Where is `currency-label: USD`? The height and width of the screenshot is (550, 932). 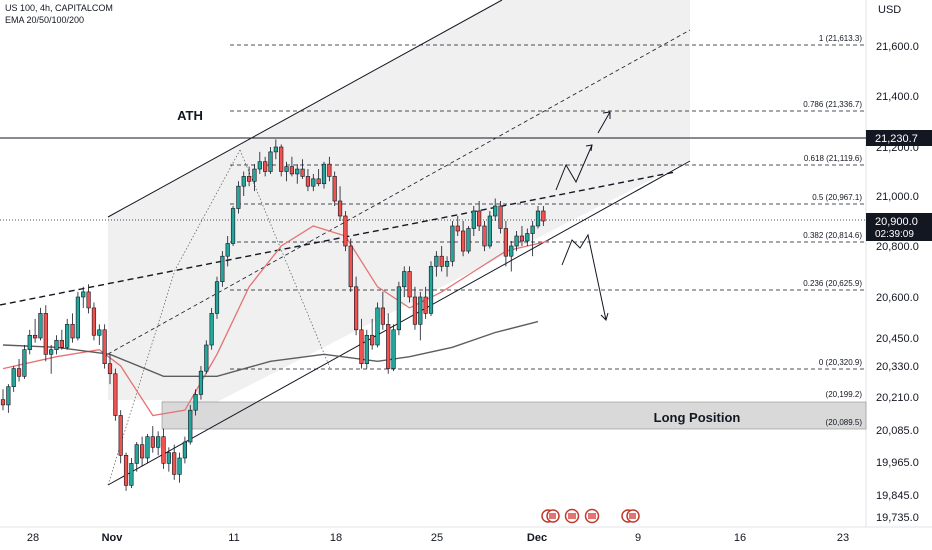
currency-label: USD is located at coordinates (890, 10).